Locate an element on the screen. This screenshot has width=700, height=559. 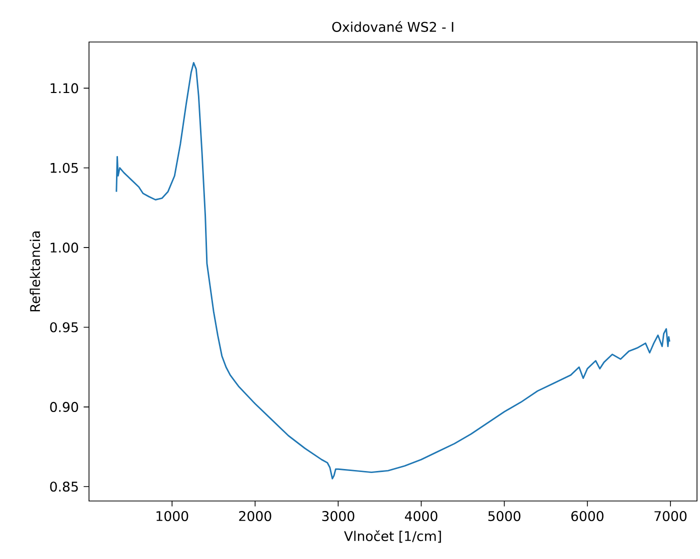
x-tick-label: 2000 is located at coordinates (255, 516).